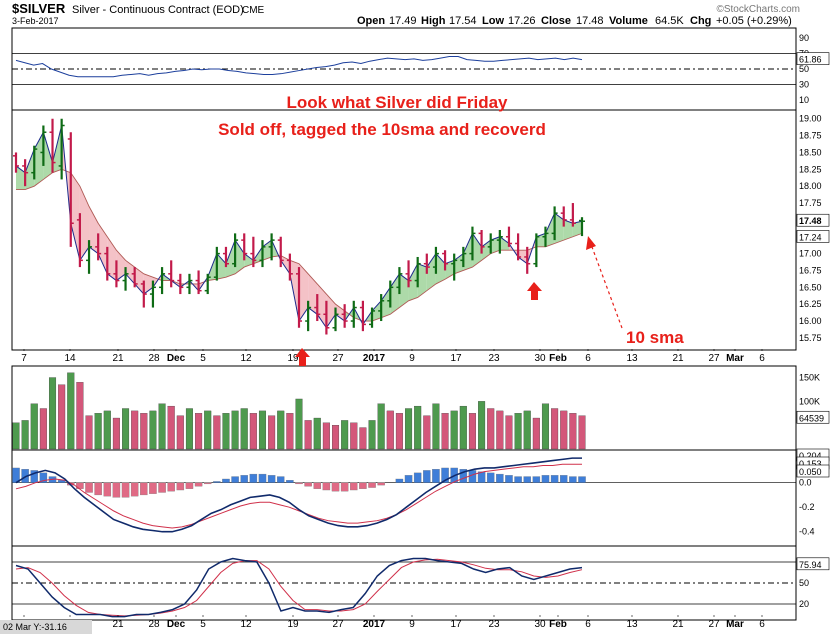  Describe the element at coordinates (632, 358) in the screenshot. I see `x-tick-label: 13` at that location.